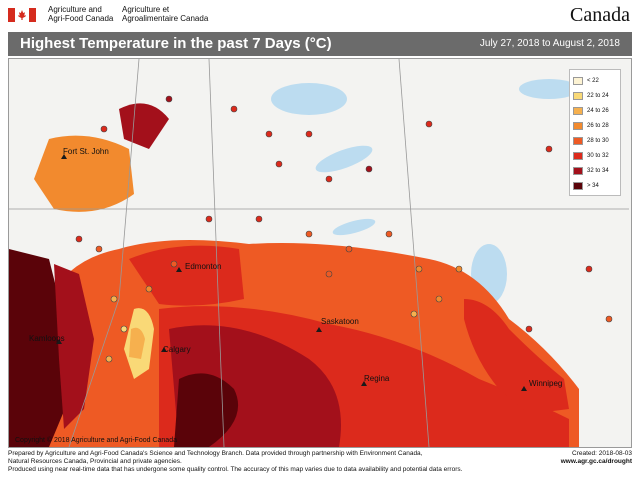 The width and height of the screenshot is (640, 480). I want to click on great-slave-lake, so click(344, 159).